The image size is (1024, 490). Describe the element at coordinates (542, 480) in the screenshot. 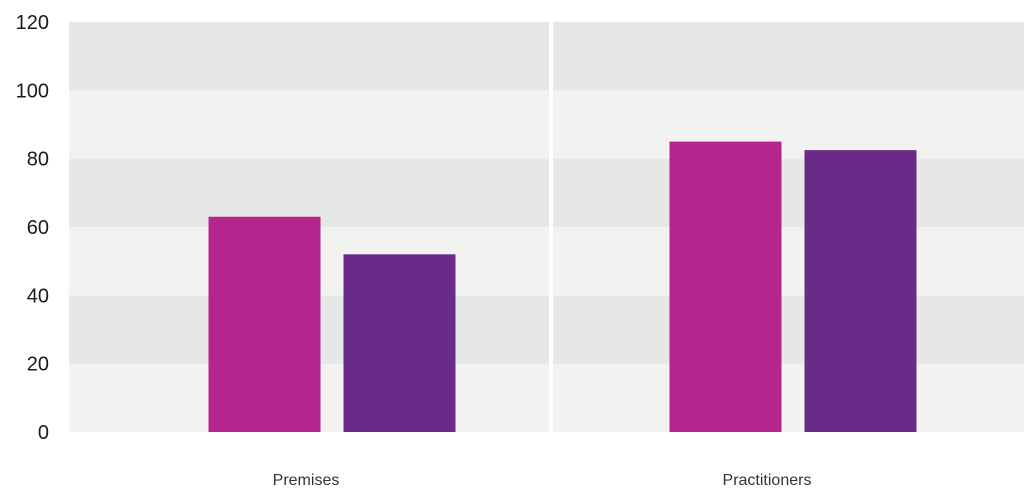

I see `x-axis: Premises Practitioners` at that location.